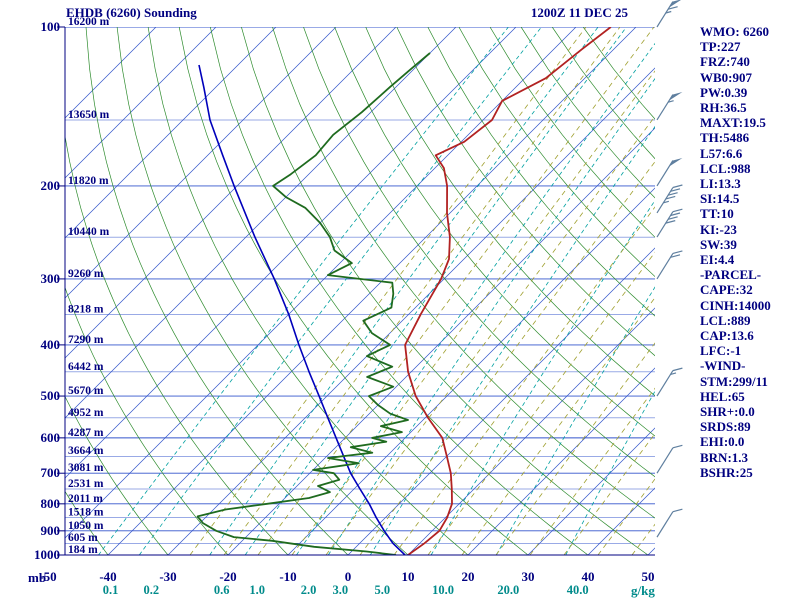 This screenshot has height=600, width=800. I want to click on temp-label: 50, so click(648, 576).